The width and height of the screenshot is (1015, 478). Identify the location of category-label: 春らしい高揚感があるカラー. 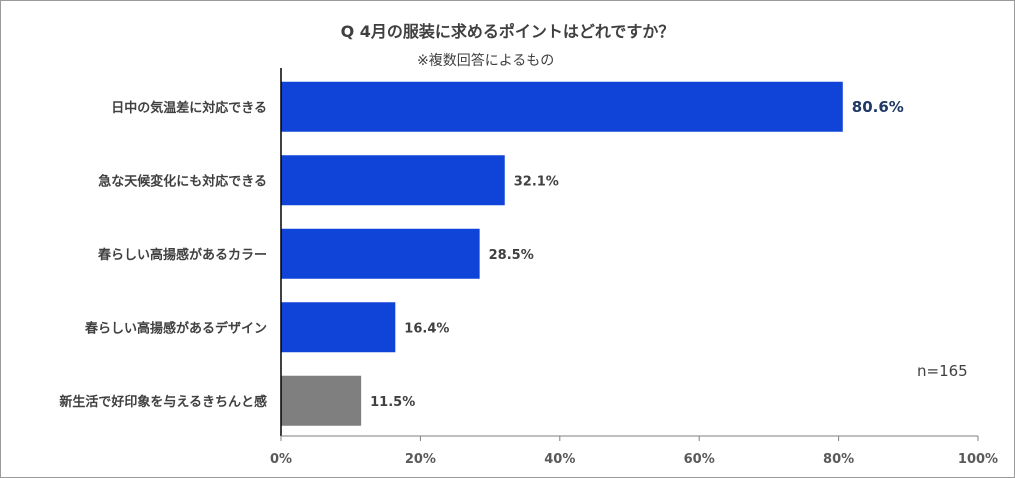
(182, 255).